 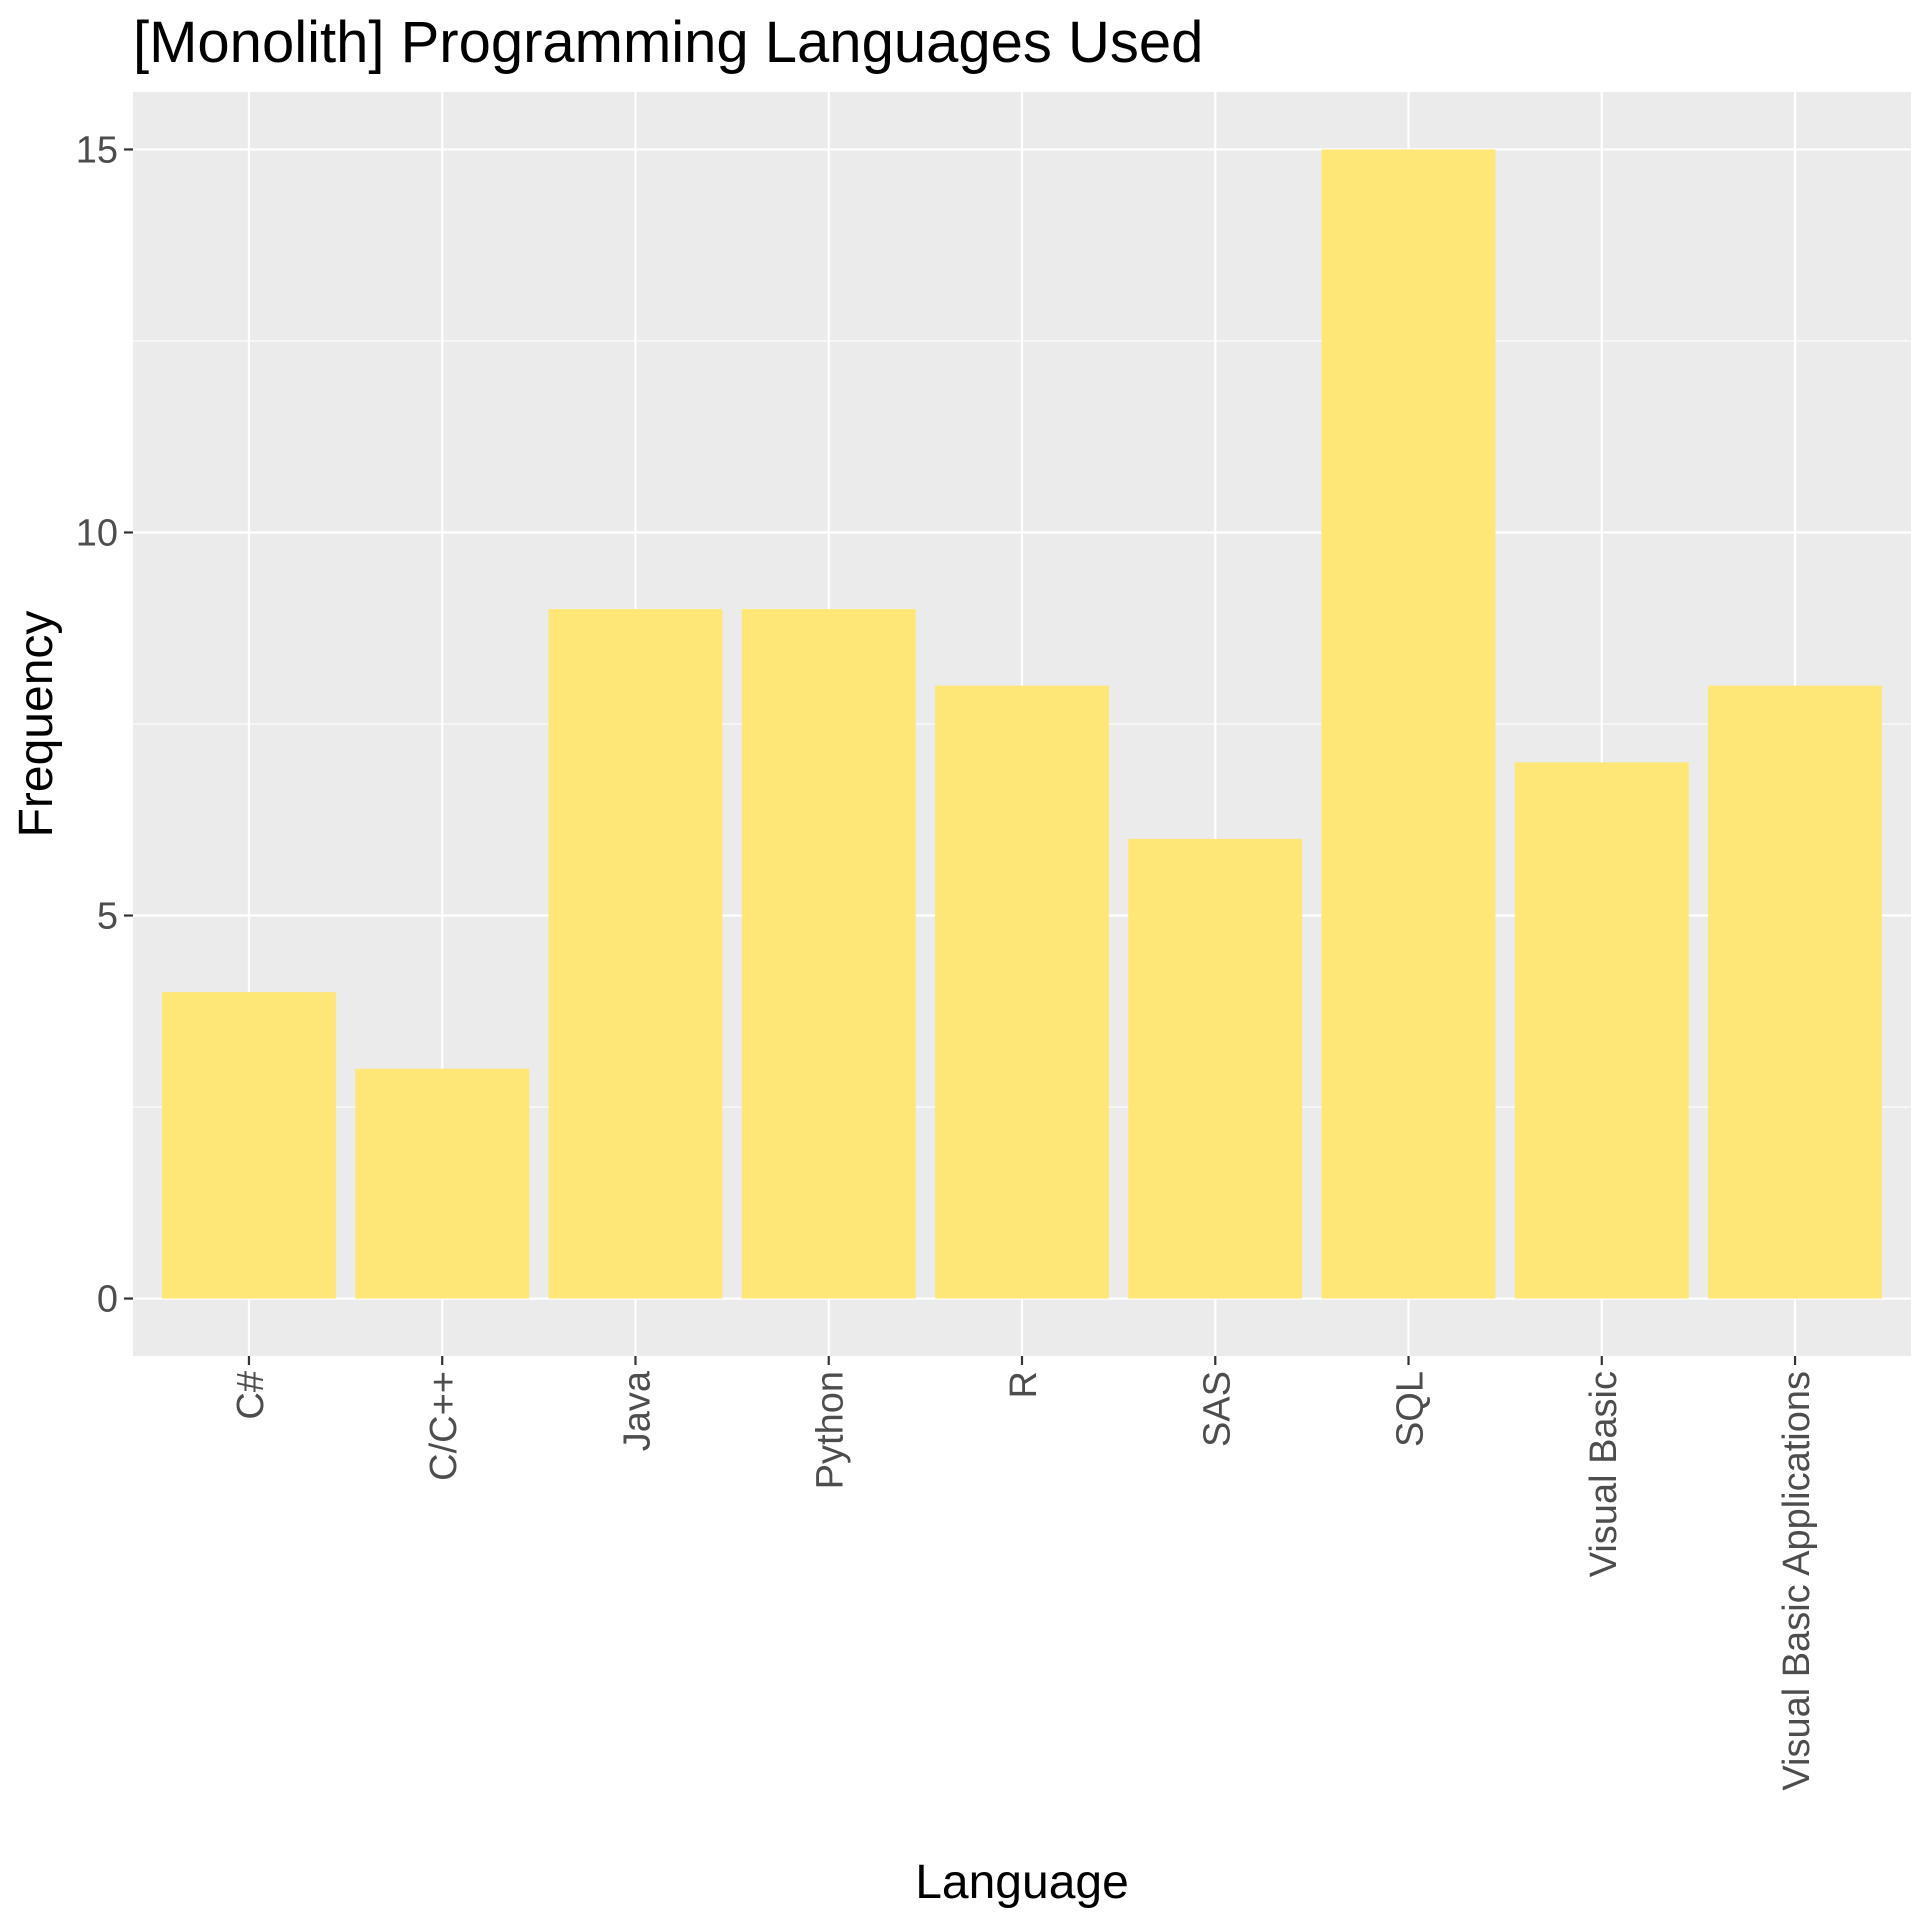 What do you see at coordinates (668, 42) in the screenshot?
I see `chart-title: [Monolith] Programming Languages Used` at bounding box center [668, 42].